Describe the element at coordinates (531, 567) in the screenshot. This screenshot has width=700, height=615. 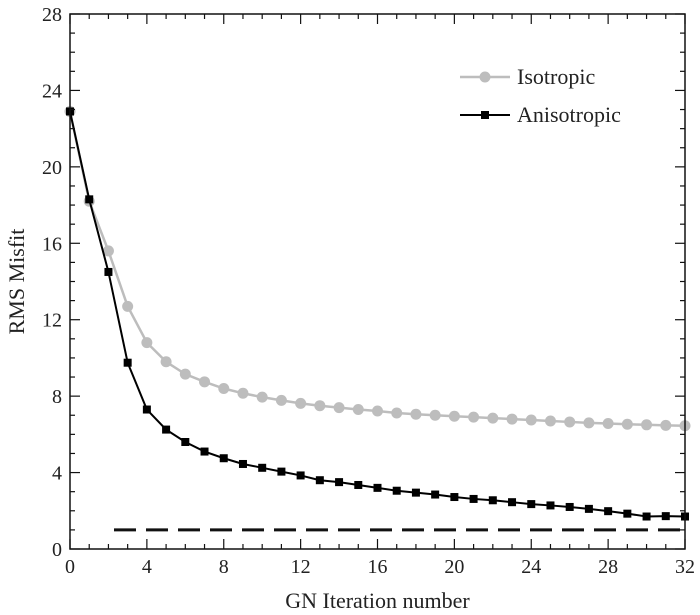
I see `x-tick-label: 24` at that location.